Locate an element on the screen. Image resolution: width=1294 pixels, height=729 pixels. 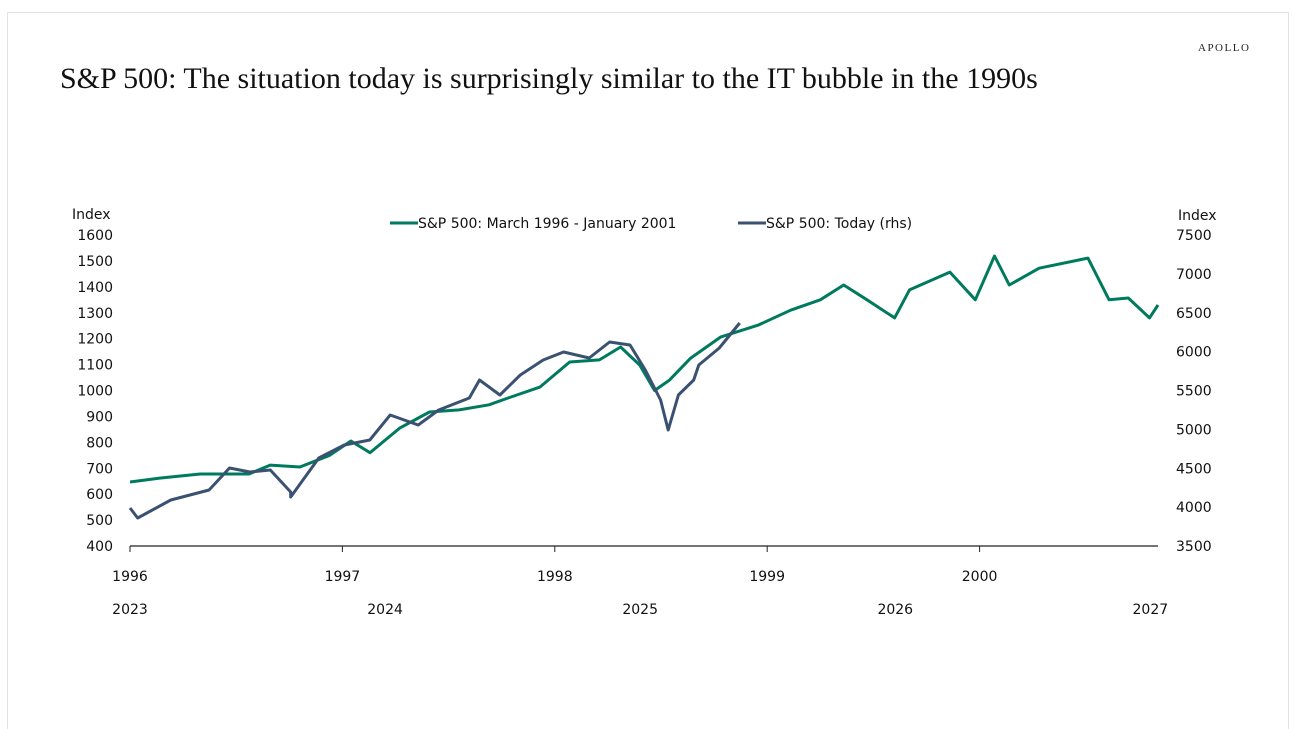
right-tick-label: 5500 is located at coordinates (1194, 392).